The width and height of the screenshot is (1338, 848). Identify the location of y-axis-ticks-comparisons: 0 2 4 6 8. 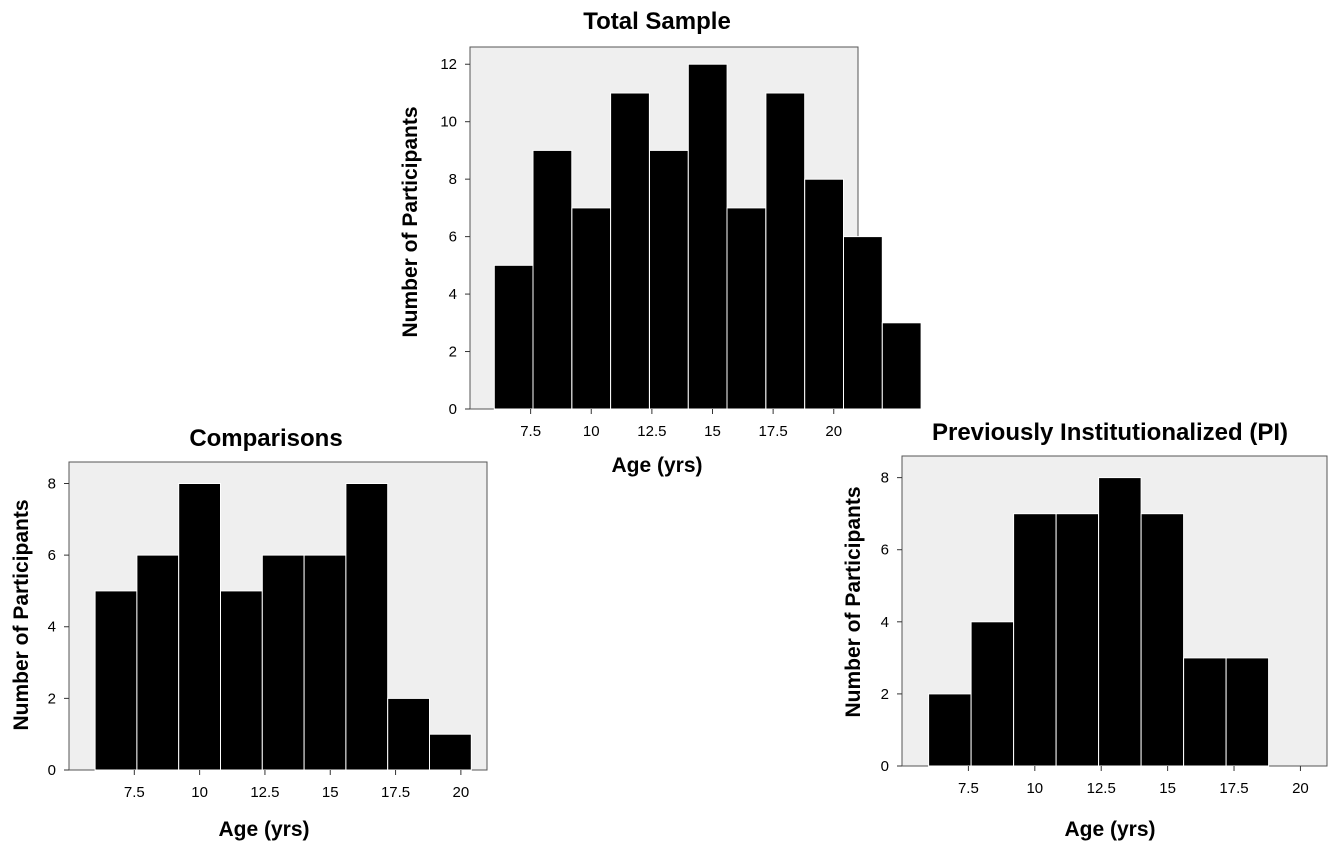
(58, 627).